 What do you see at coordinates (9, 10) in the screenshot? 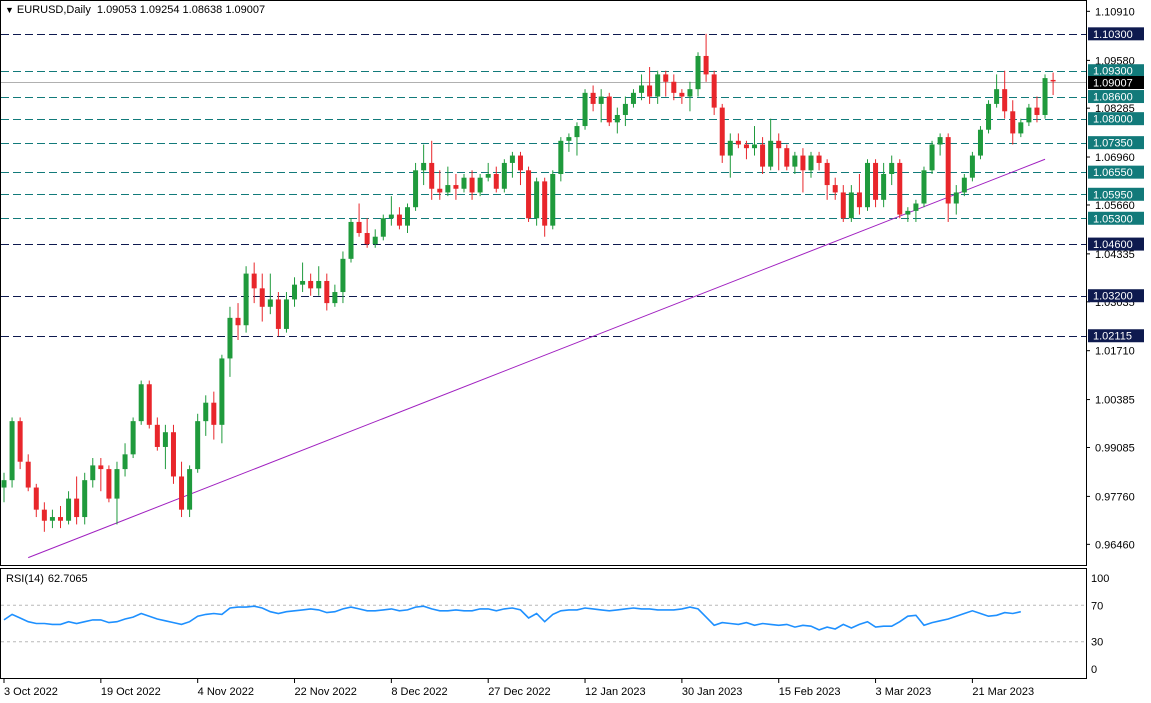
I see `triangle-down-icon: ▼` at bounding box center [9, 10].